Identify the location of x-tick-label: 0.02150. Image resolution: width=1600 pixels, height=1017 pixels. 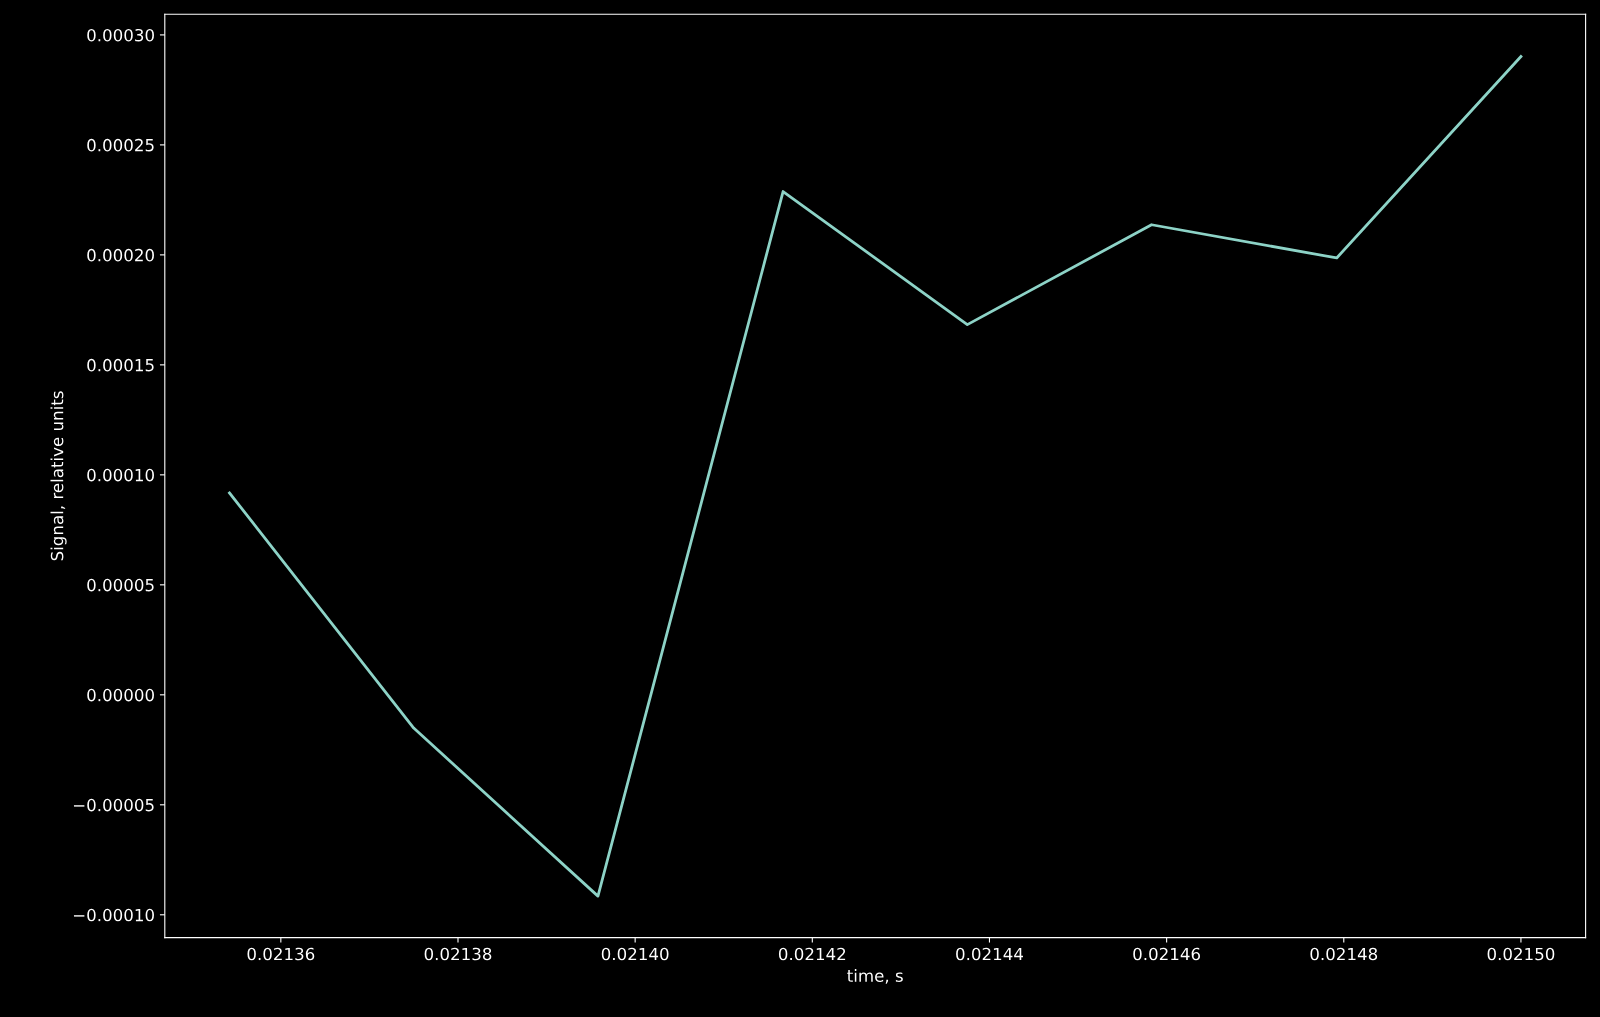
(1521, 954).